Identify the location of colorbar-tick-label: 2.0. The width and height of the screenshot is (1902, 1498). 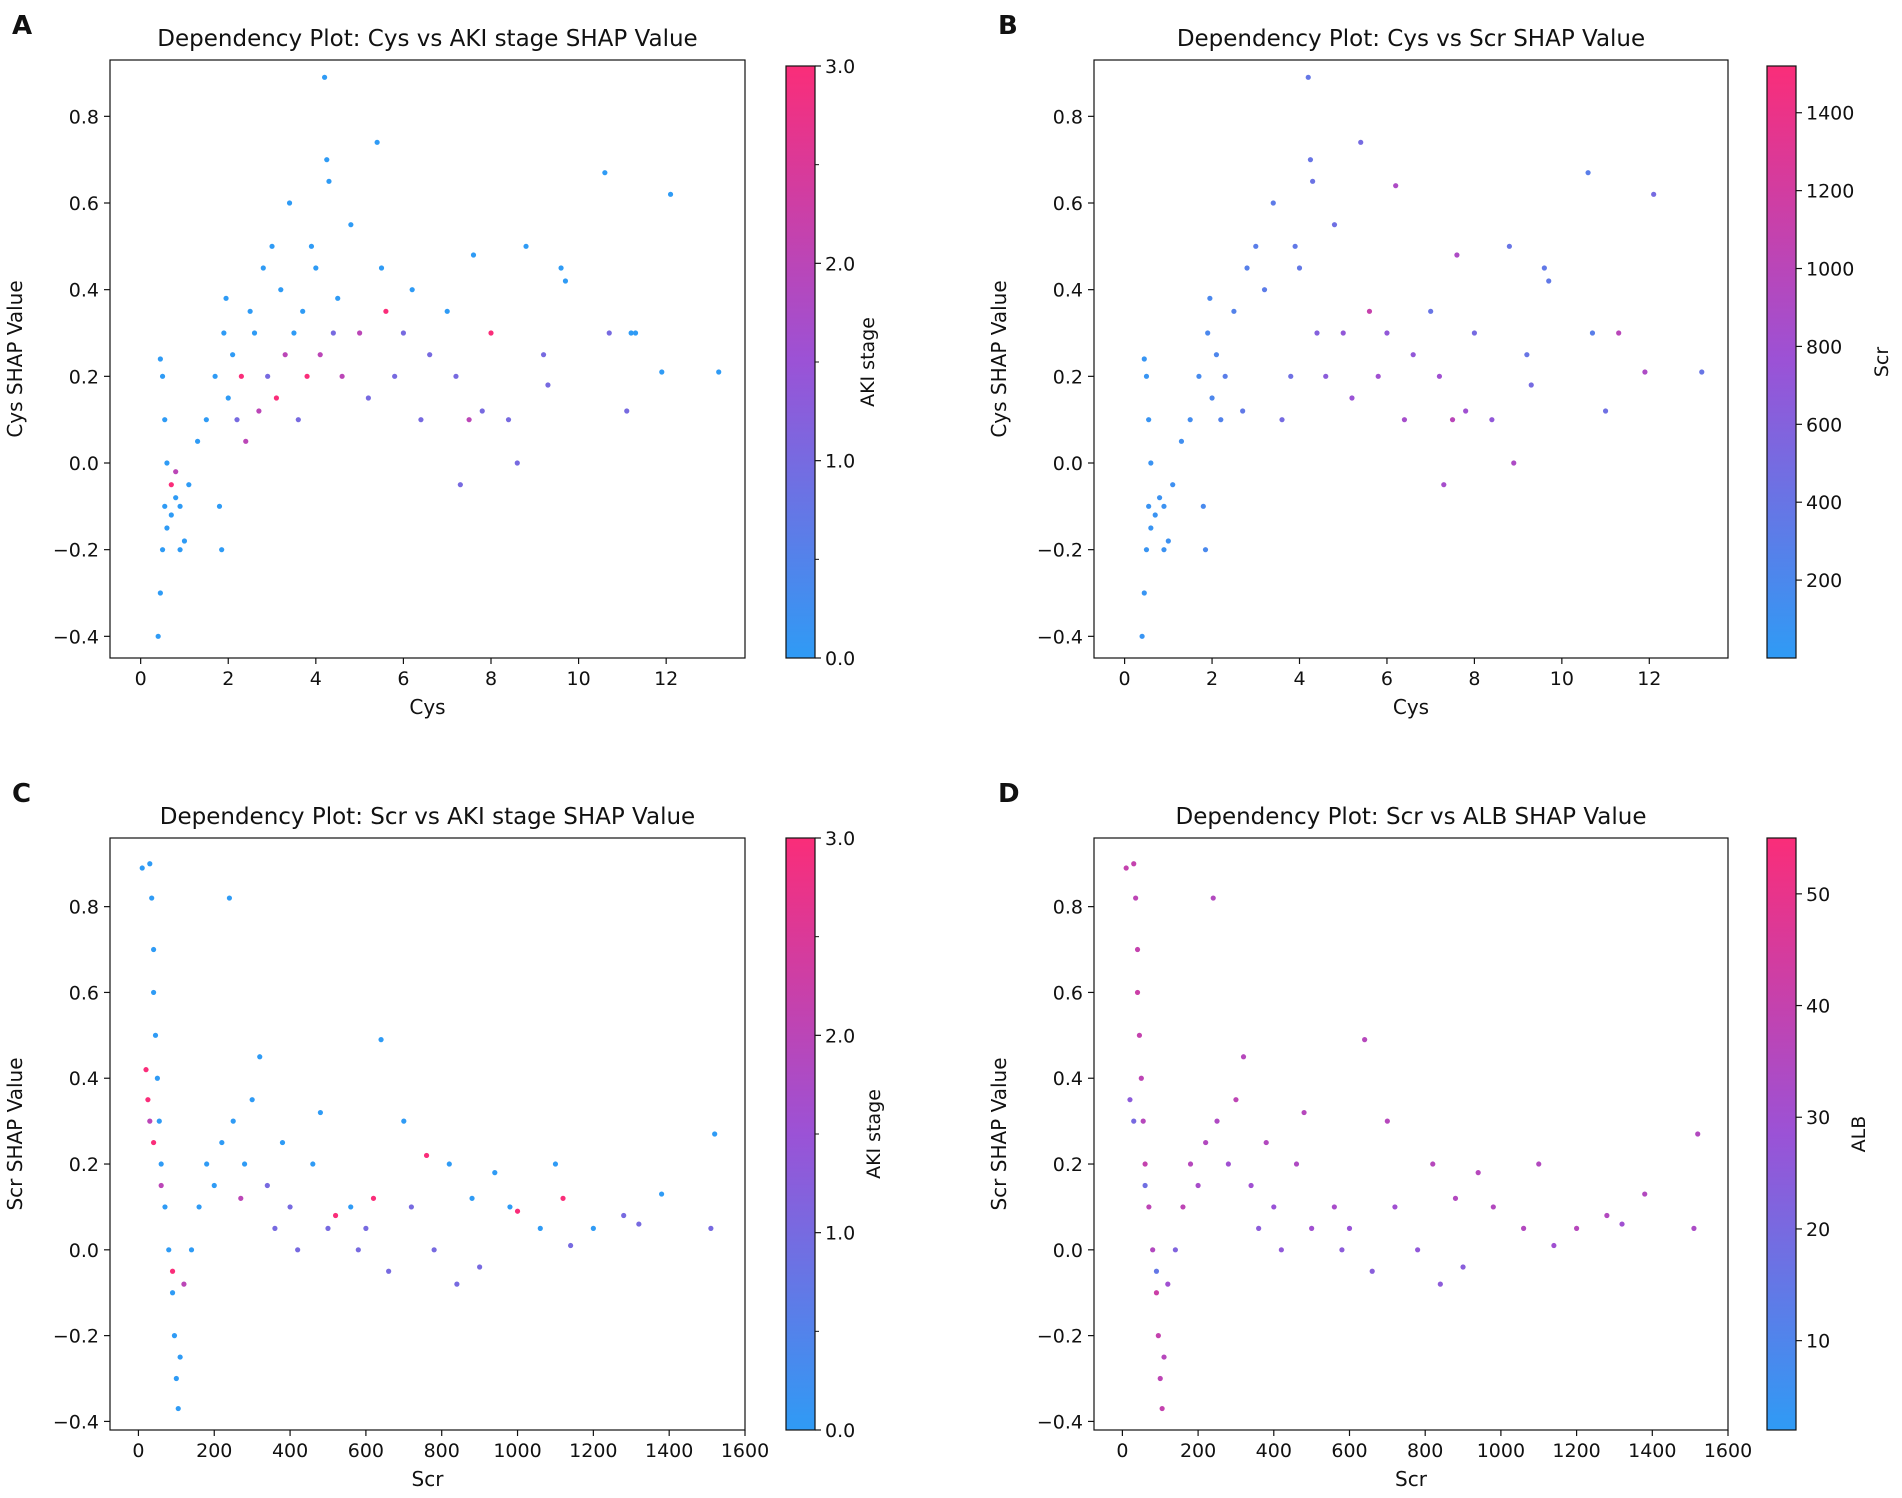
(840, 1036).